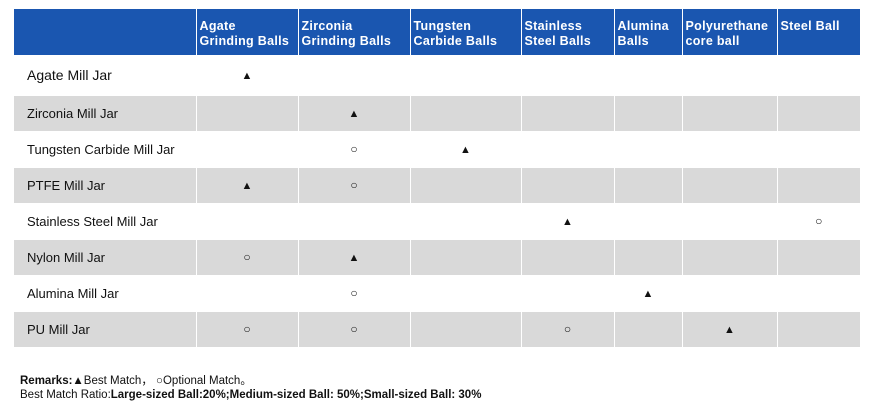  I want to click on row-label: Alumina Mill Jar, so click(105, 292).